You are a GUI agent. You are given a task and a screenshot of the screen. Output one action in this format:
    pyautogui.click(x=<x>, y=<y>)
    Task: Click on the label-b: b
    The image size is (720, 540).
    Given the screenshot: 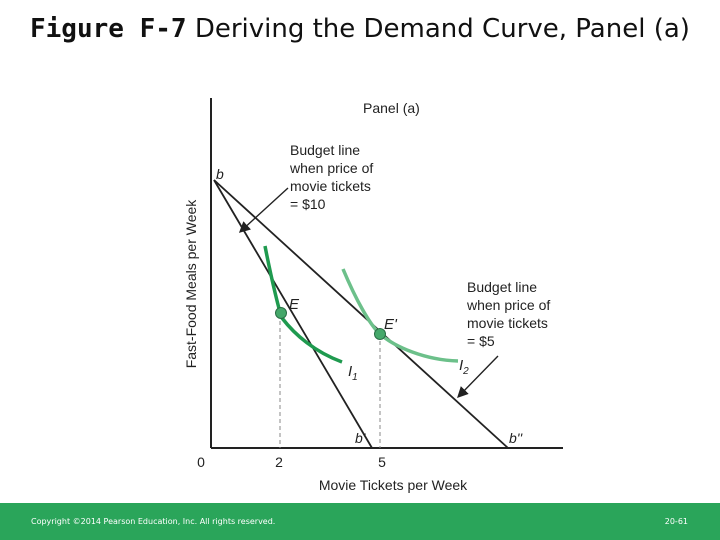 What is the action you would take?
    pyautogui.click(x=220, y=174)
    